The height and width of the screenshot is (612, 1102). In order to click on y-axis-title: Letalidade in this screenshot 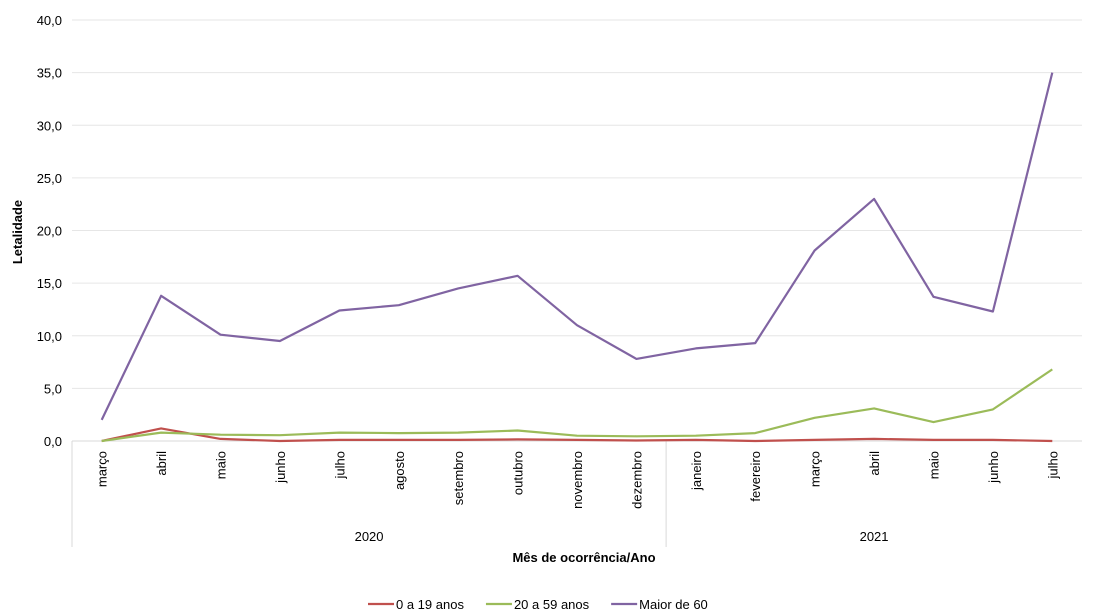, I will do `click(17, 232)`.